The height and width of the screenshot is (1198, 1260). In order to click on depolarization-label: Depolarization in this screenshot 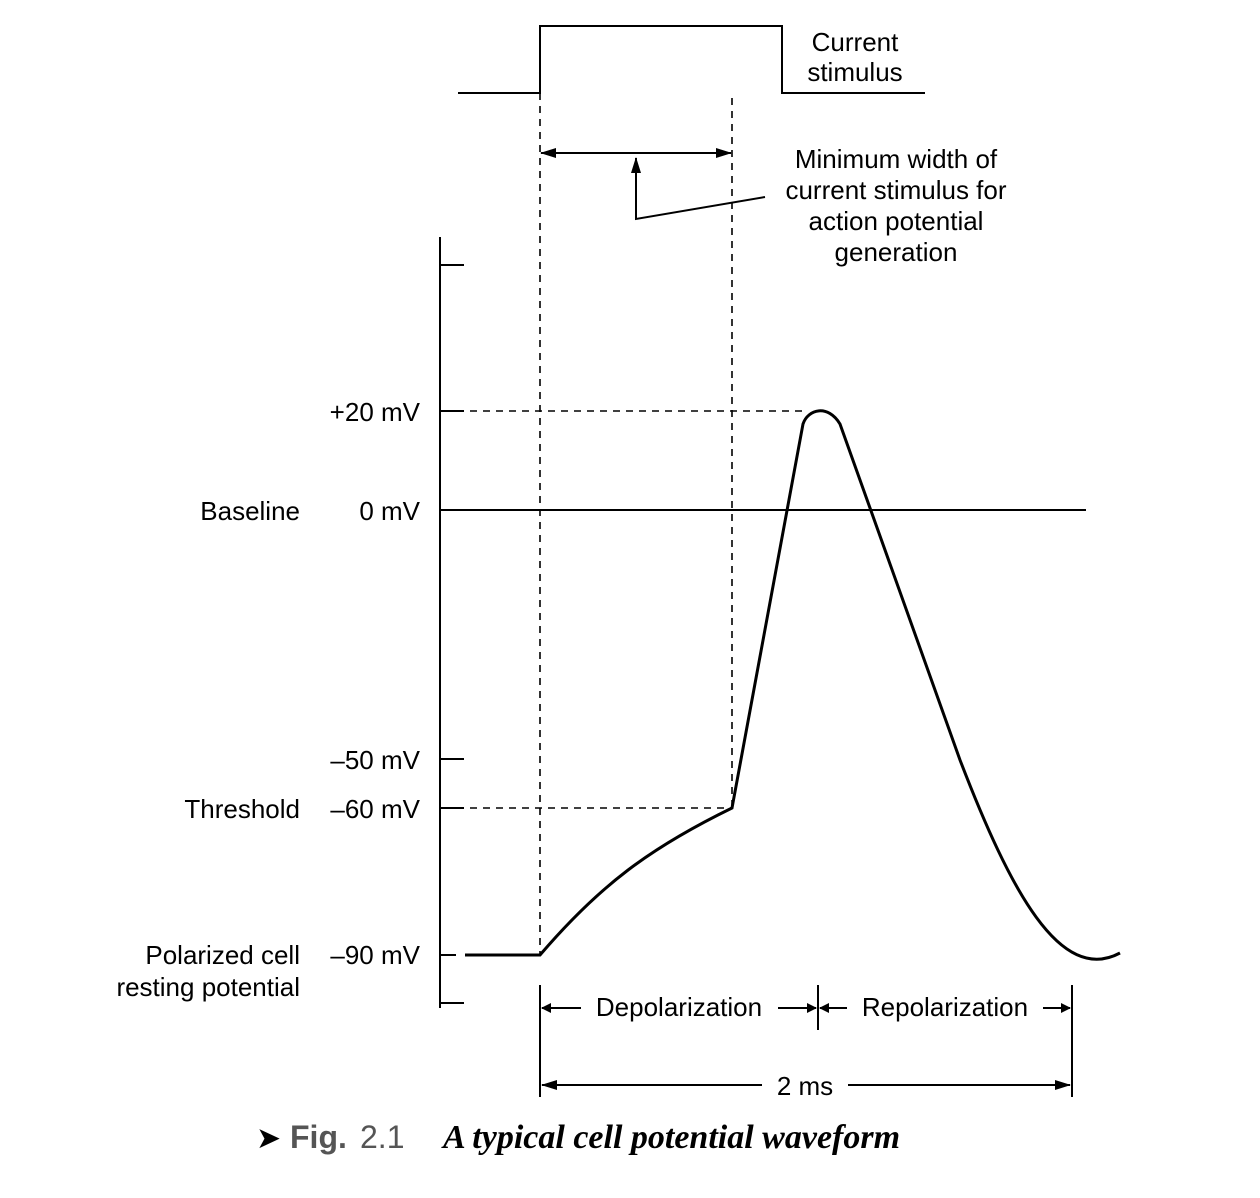, I will do `click(679, 1007)`.